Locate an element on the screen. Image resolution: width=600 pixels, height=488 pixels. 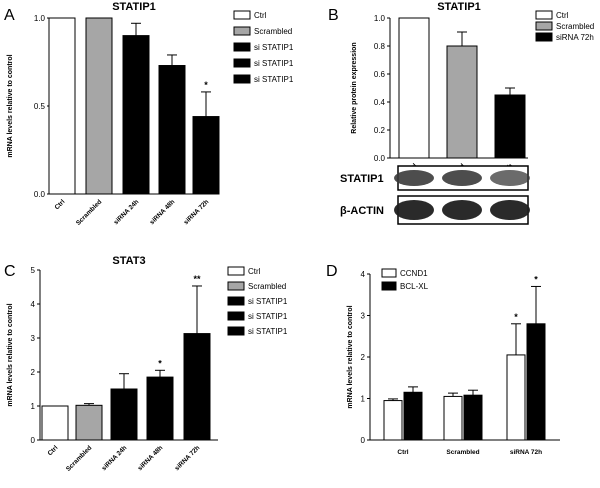
panel-c-x-tick-label: Ctrl is located at coordinates (53, 450).